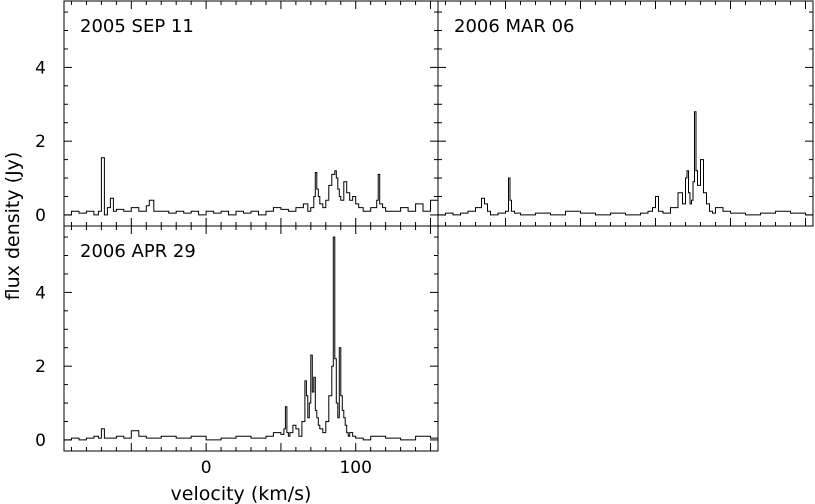 The width and height of the screenshot is (815, 504). I want to click on x-tick-label: 100, so click(355, 468).